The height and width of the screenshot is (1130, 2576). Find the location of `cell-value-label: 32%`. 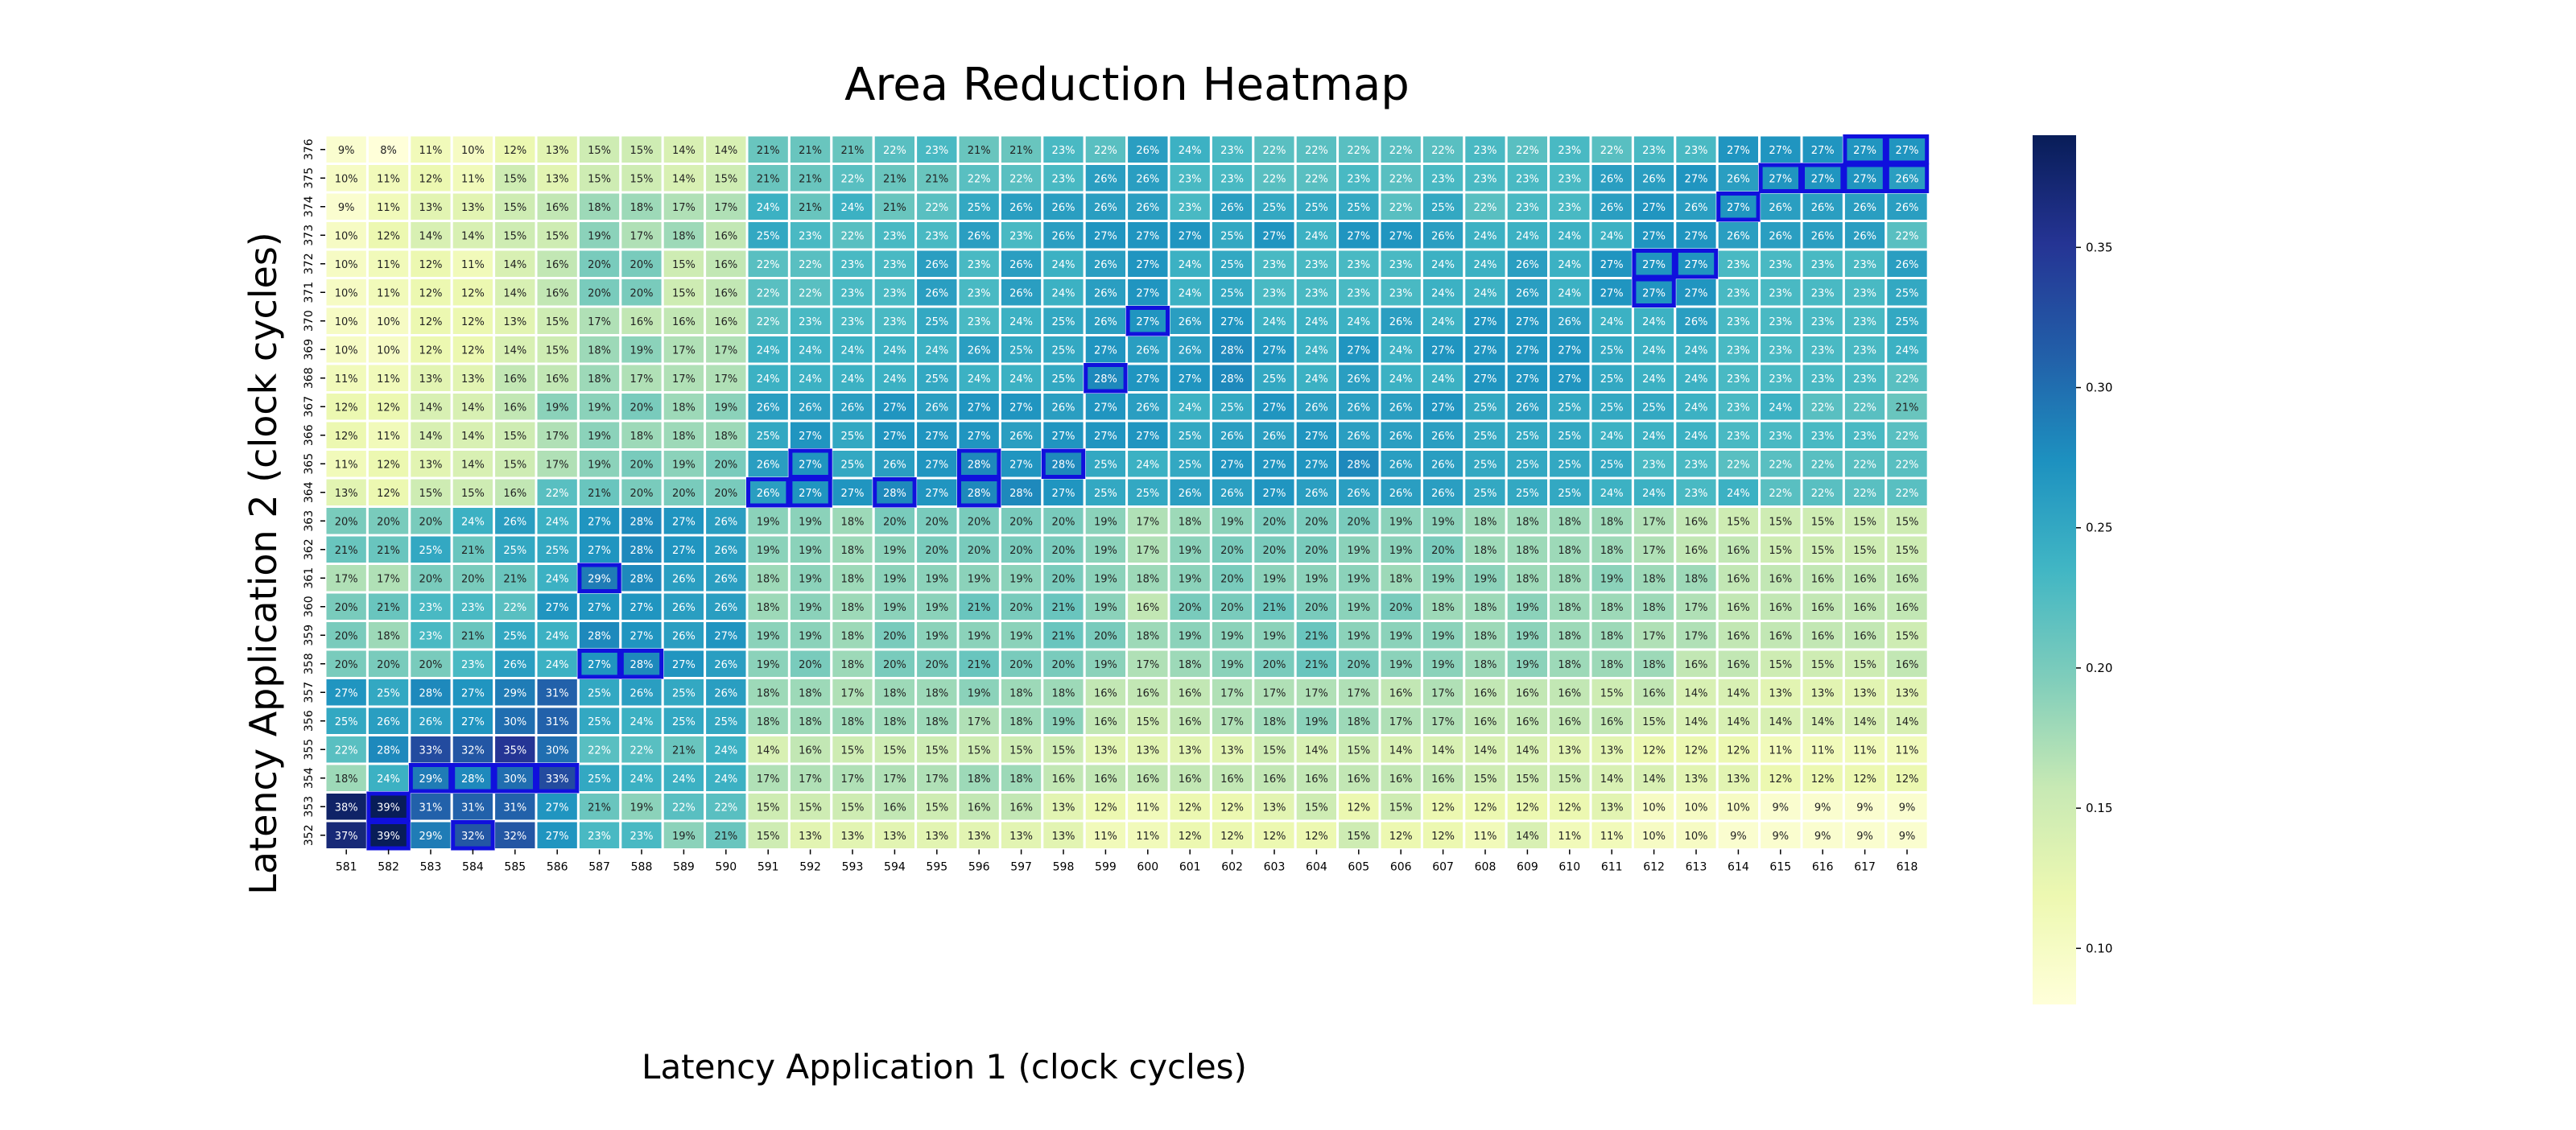

cell-value-label: 32% is located at coordinates (473, 750).